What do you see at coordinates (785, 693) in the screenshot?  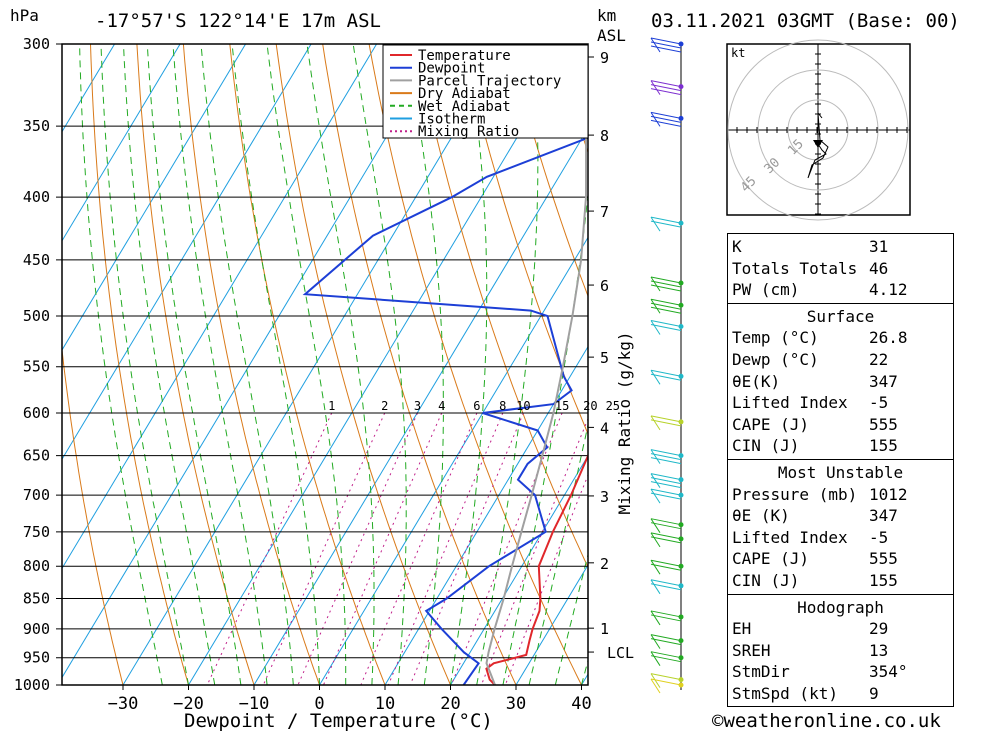 I see `index-label: StmSpd (kt)` at bounding box center [785, 693].